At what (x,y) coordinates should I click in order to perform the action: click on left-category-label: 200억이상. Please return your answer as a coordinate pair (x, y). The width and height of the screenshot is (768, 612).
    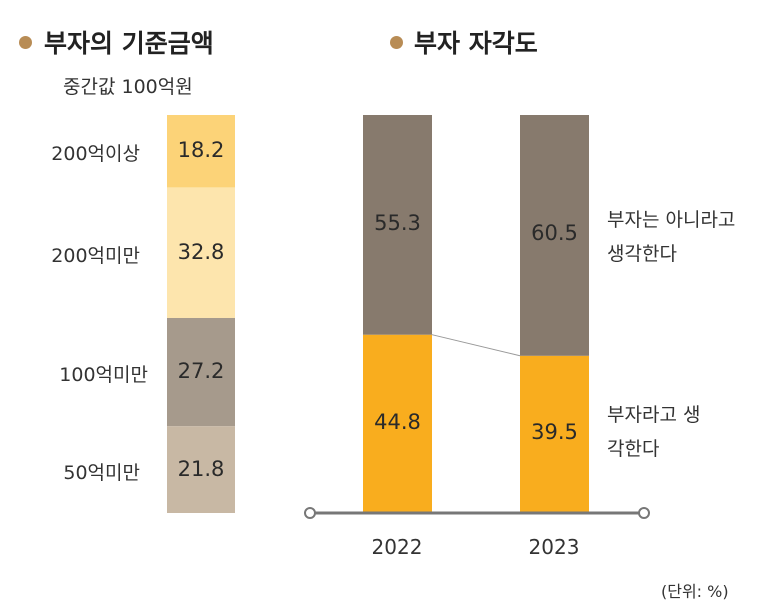
    Looking at the image, I should click on (95, 154).